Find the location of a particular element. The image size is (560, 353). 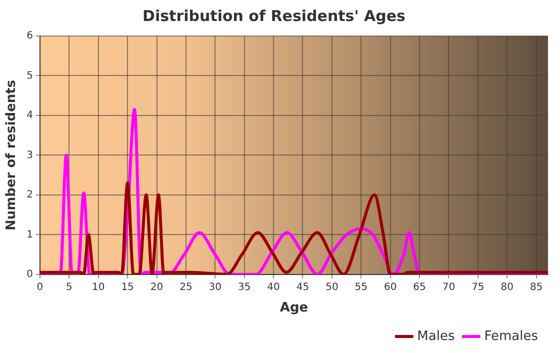

y-tick-label: 1 is located at coordinates (29, 234).